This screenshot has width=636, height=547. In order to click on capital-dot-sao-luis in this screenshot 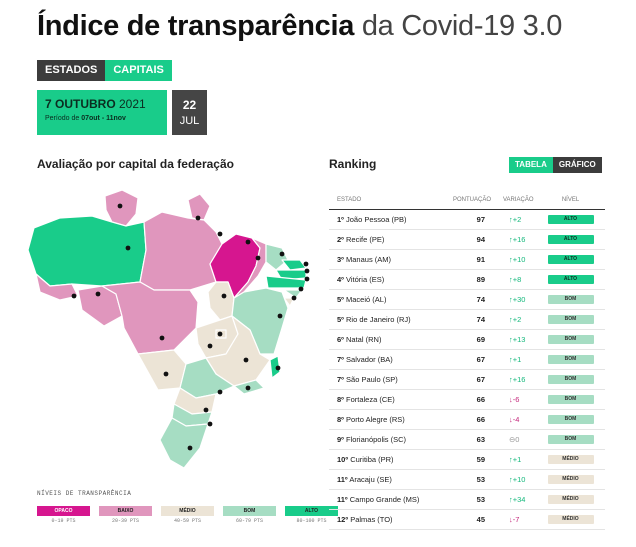, I will do `click(248, 242)`.